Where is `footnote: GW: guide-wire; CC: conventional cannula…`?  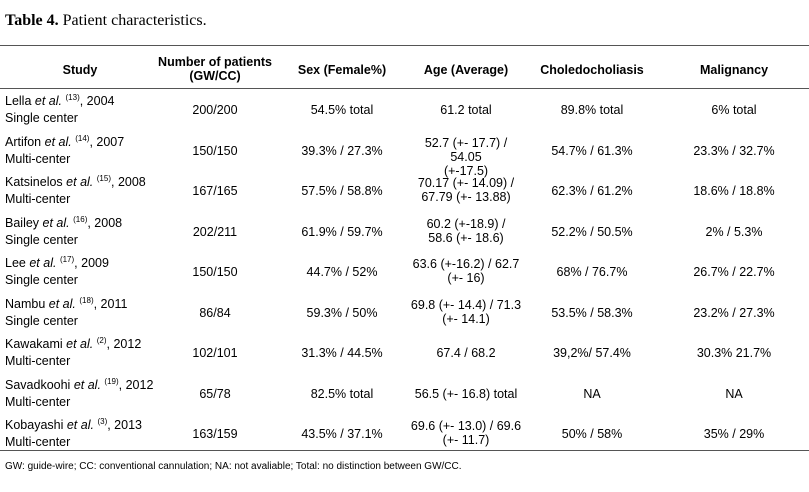
footnote: GW: guide-wire; CC: conventional cannula… is located at coordinates (233, 466).